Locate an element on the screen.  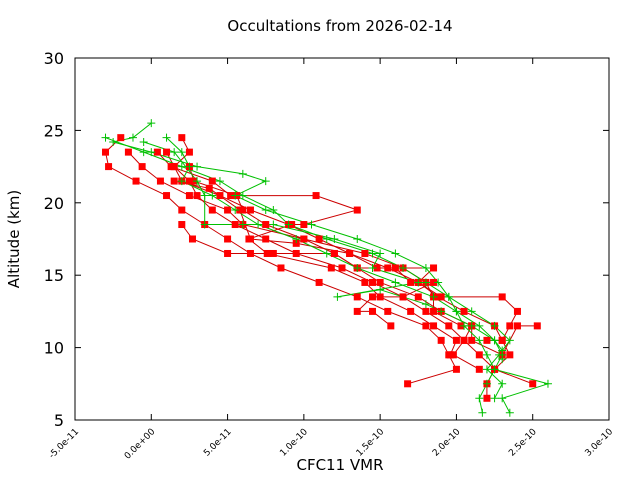
x-tick-label: 2.5e-10 is located at coordinates (523, 443).